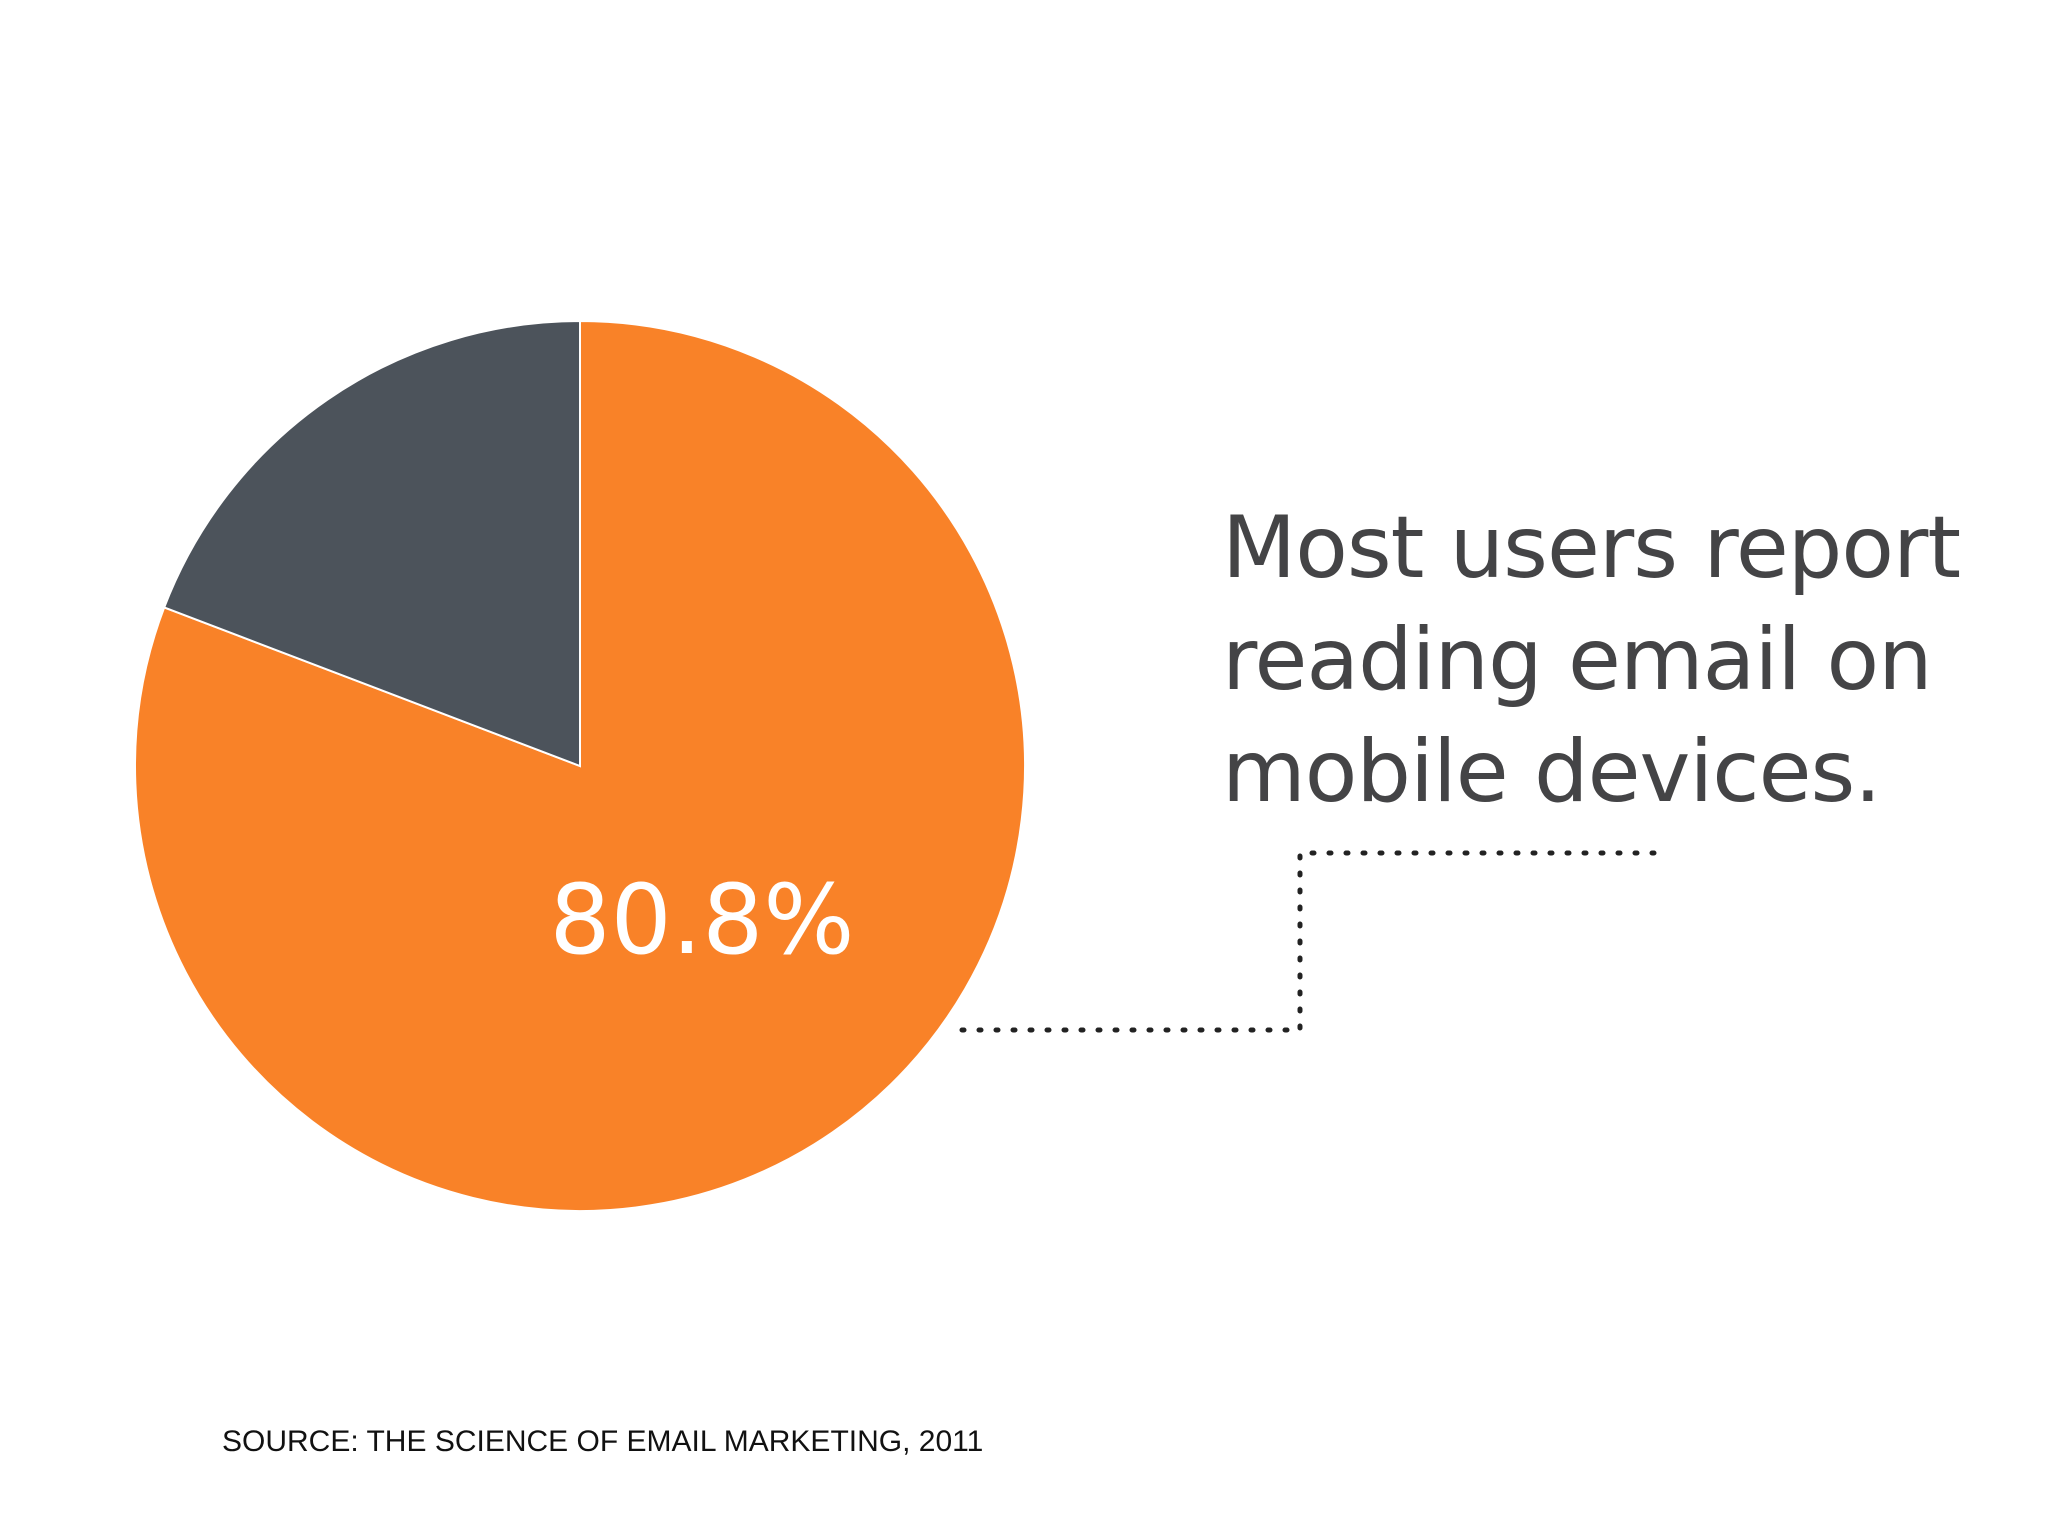  What do you see at coordinates (1552, 772) in the screenshot?
I see `headline-line-3: mobile devices.` at bounding box center [1552, 772].